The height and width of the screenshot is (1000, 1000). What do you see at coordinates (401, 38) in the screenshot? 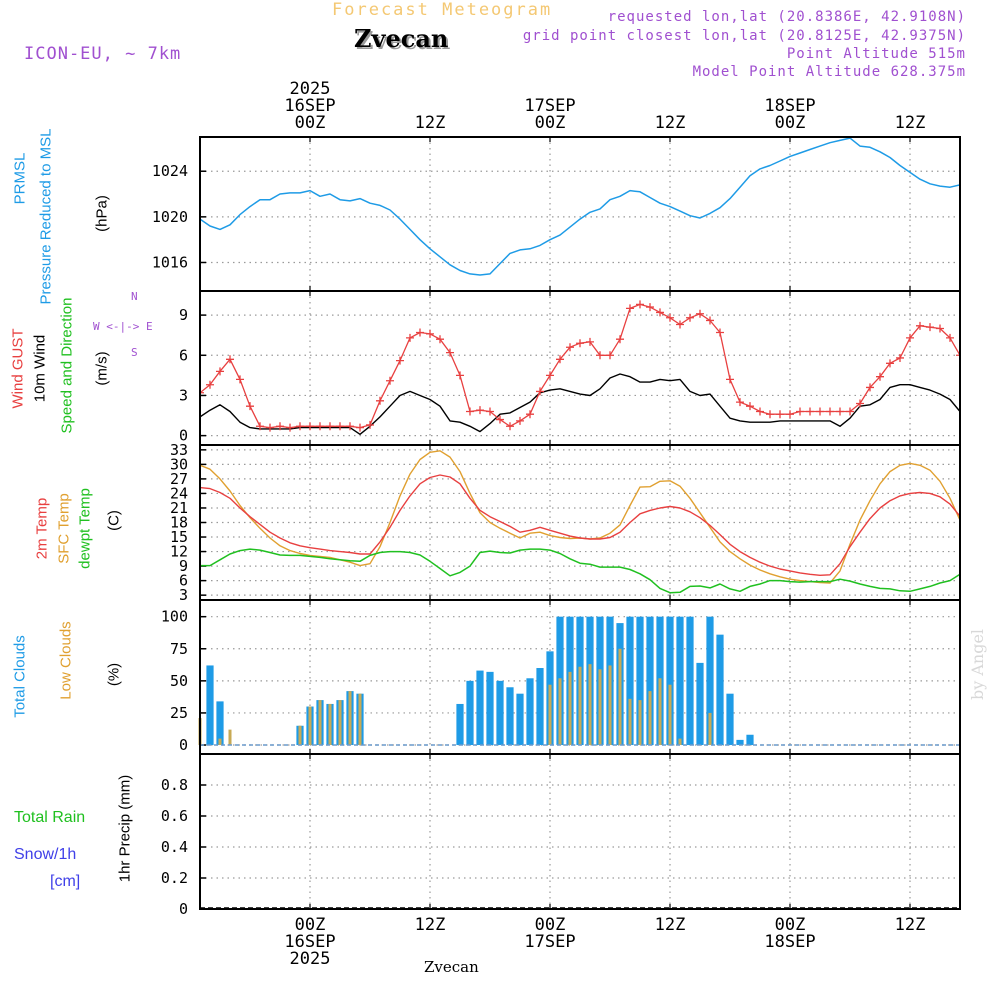
I see `station-name: Zvecan` at bounding box center [401, 38].